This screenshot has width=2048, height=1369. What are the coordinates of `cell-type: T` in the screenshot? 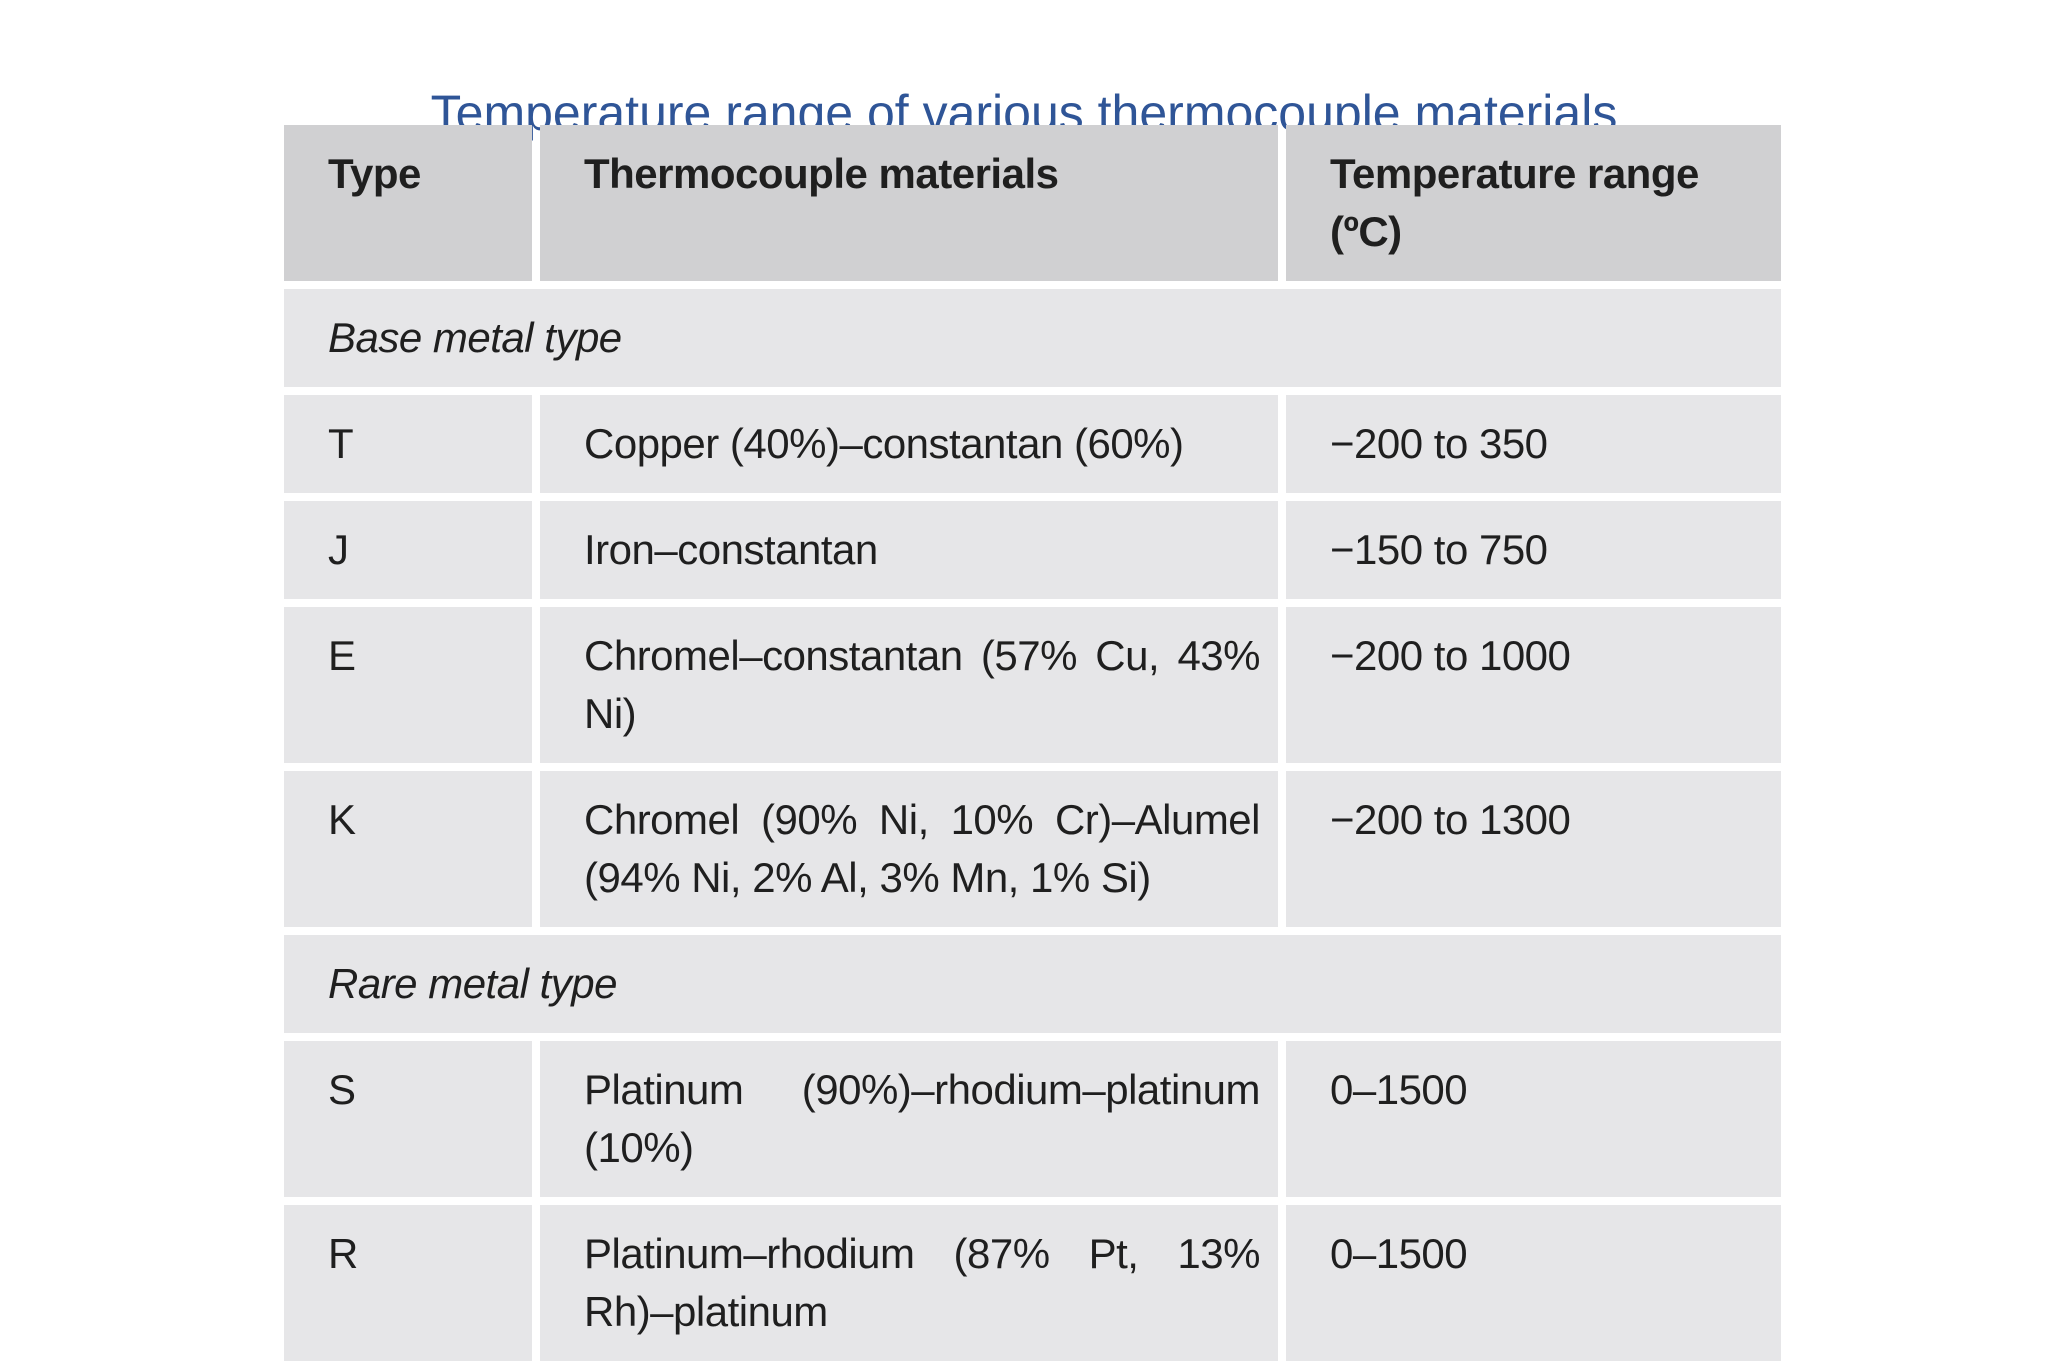 It's located at (408, 444).